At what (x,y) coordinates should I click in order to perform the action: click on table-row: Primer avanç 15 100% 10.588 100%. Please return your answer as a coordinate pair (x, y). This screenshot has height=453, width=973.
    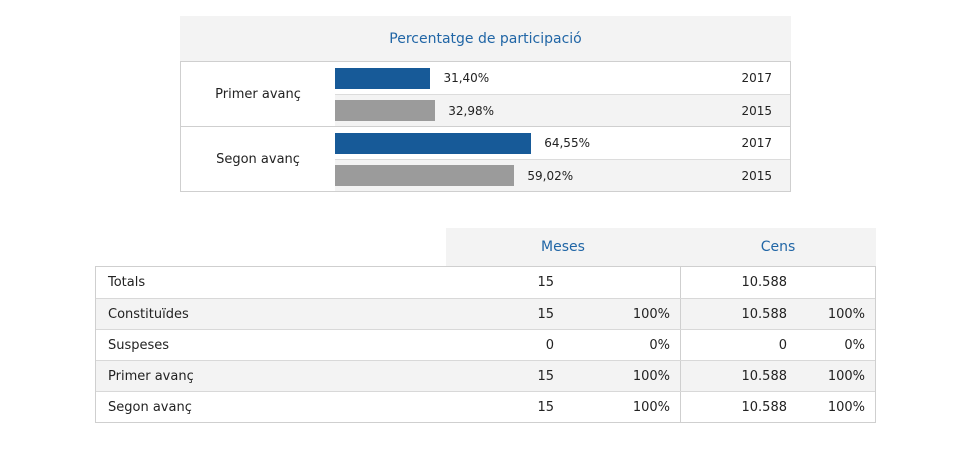
    Looking at the image, I should click on (485, 375).